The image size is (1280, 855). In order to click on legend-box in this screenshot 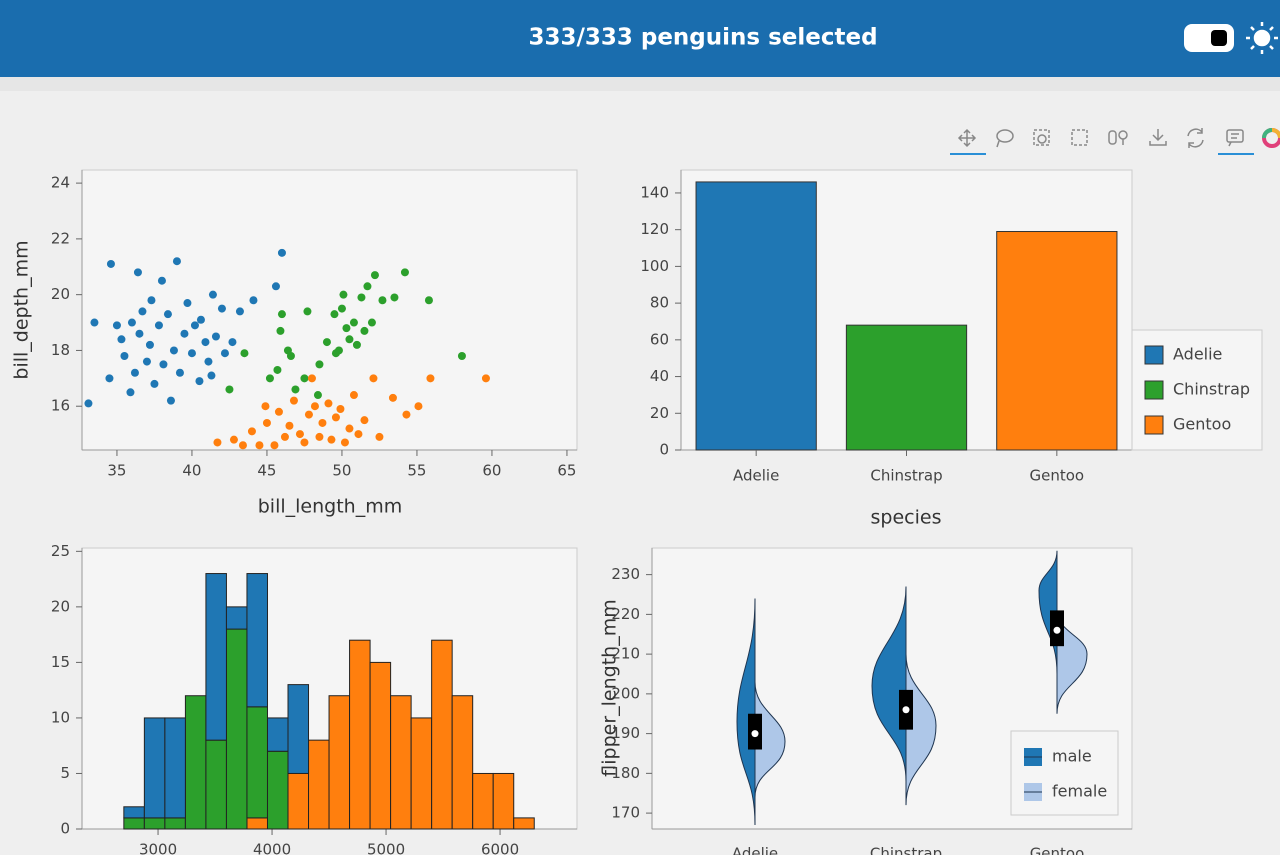, I will do `click(1064, 773)`.